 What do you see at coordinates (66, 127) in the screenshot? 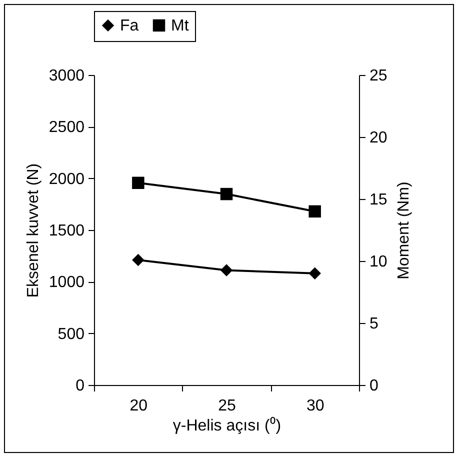
I see `y-tick-label: 2500` at bounding box center [66, 127].